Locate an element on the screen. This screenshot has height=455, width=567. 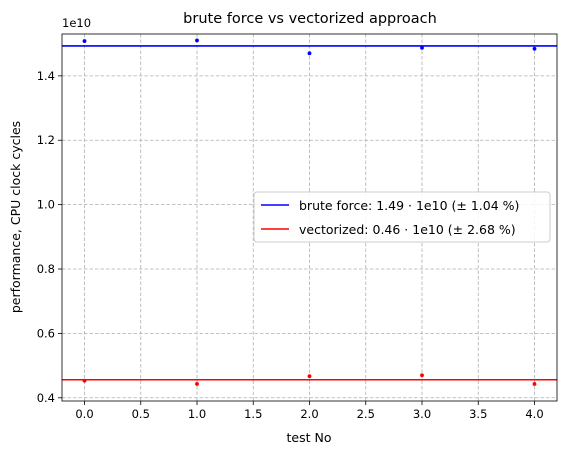
y-tick-label: 0.6 is located at coordinates (46, 333).